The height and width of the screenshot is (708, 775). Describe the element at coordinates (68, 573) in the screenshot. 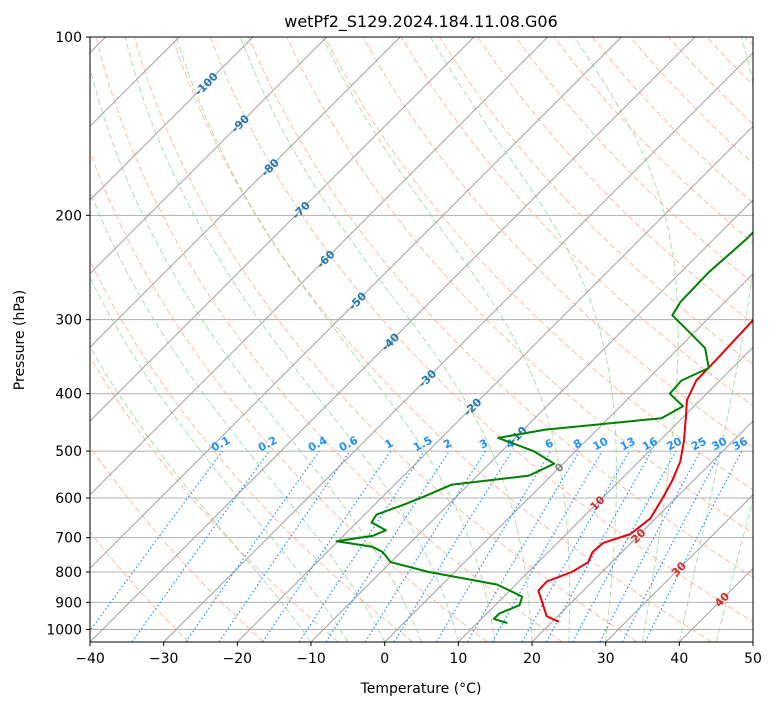

I see `y-tick-label: 800` at that location.